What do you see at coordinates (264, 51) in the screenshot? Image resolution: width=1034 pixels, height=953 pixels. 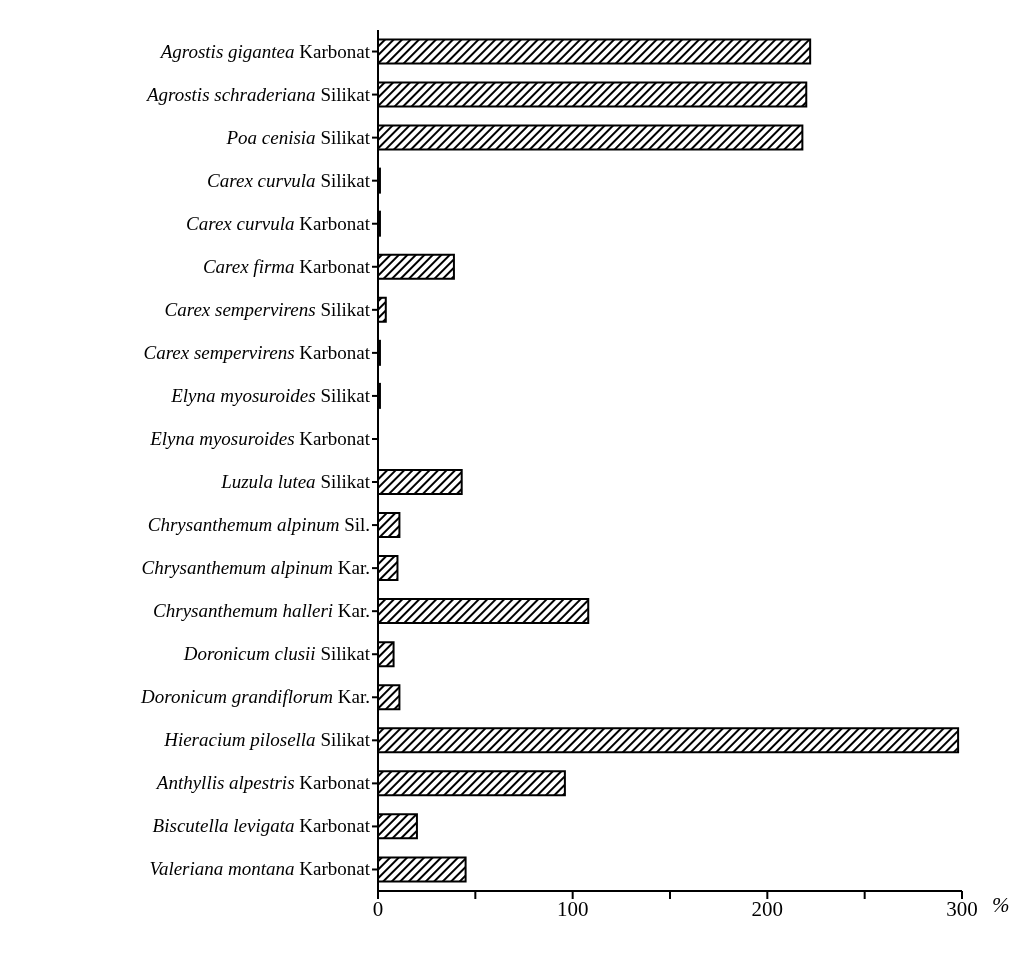 I see `y-tick-label: Agrostis gigantea Karbonat` at bounding box center [264, 51].